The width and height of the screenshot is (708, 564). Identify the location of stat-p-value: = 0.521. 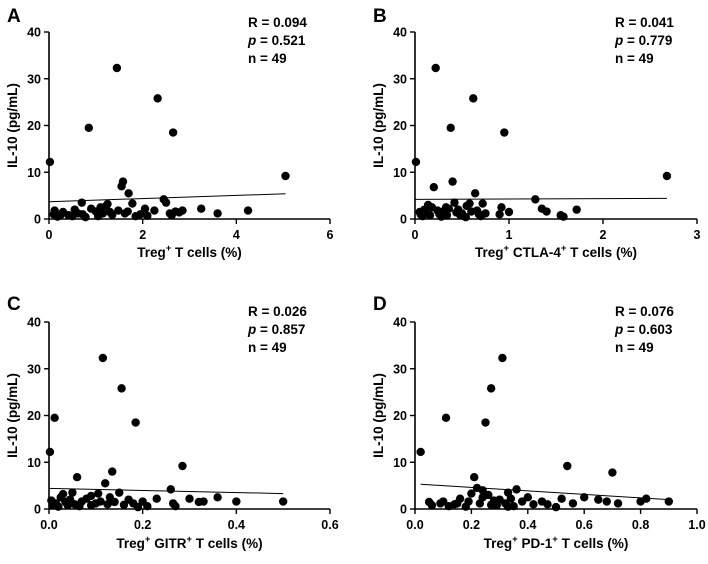
(281, 40).